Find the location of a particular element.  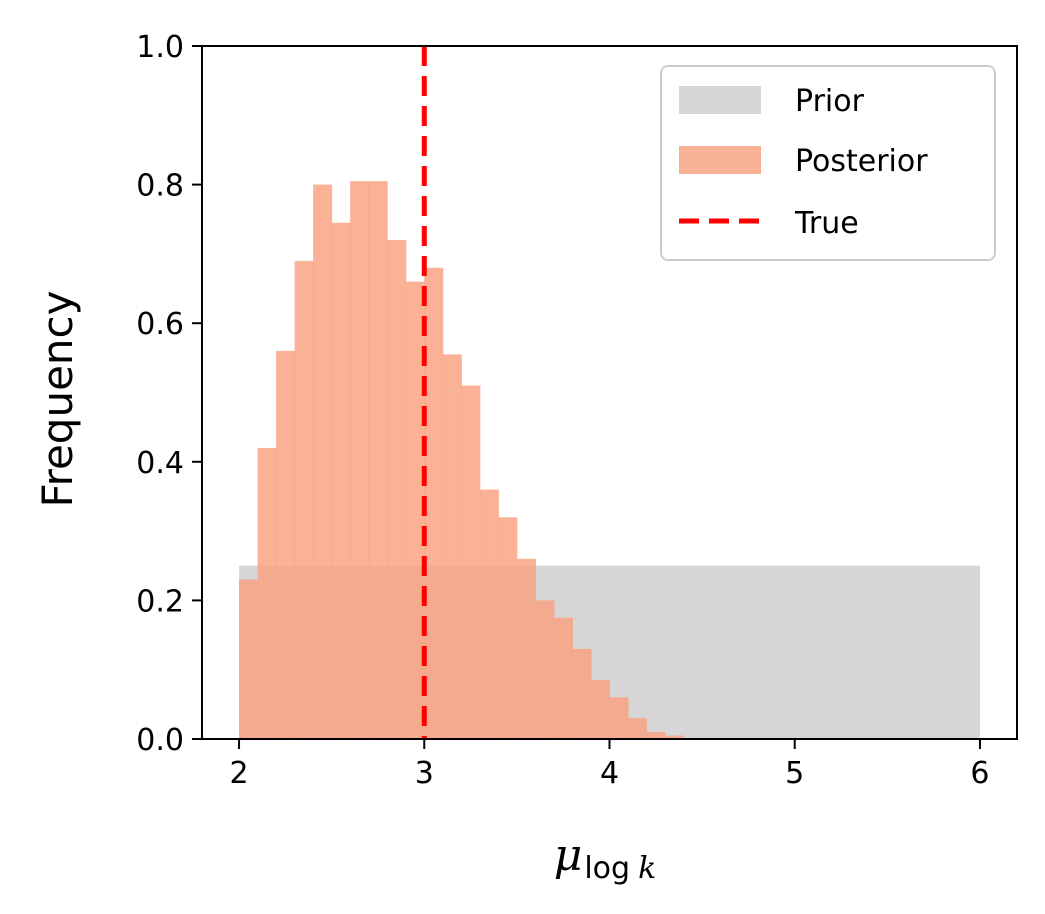

x-tick-label: 3 is located at coordinates (424, 773).